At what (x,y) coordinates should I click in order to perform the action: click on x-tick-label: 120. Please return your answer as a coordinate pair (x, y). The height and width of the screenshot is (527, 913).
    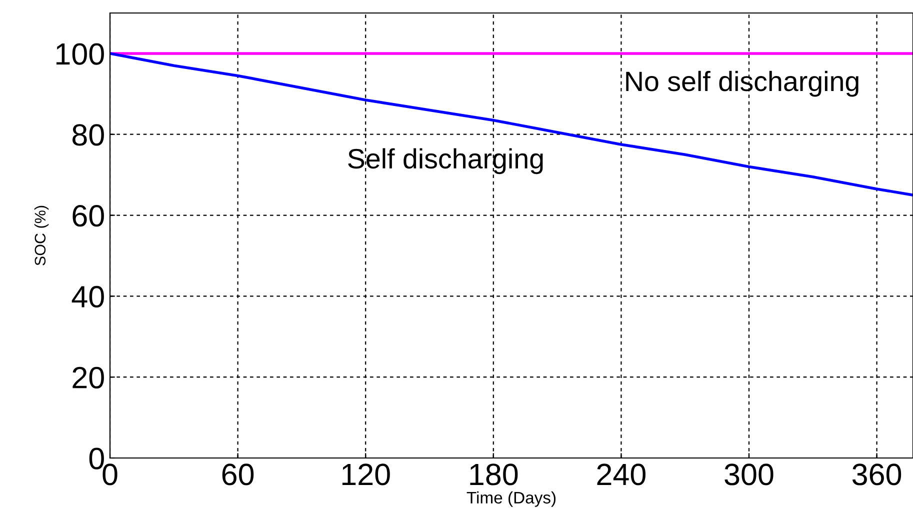
    Looking at the image, I should click on (366, 475).